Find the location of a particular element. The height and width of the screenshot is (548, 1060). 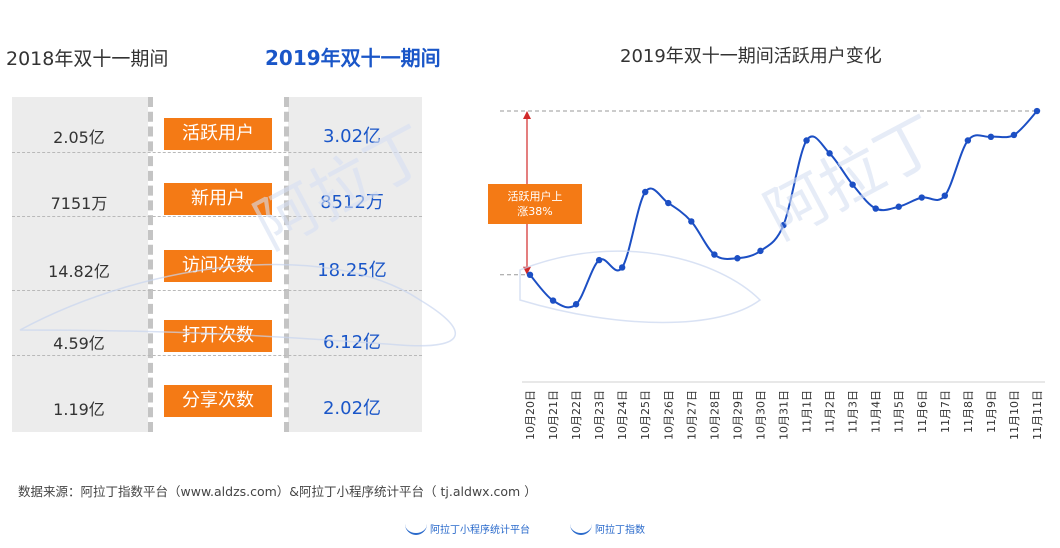

x-tick-label: 10月31日 is located at coordinates (784, 415).